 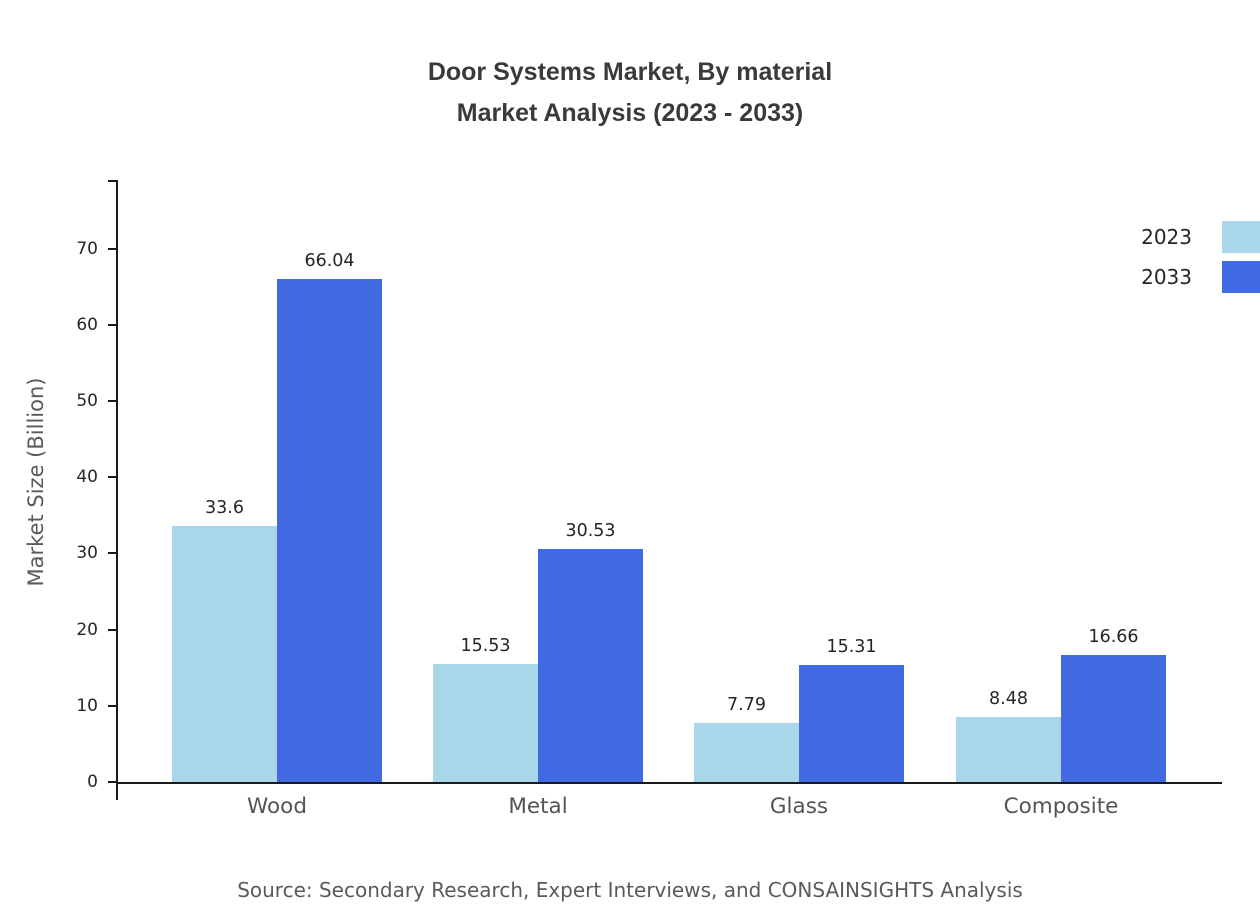 What do you see at coordinates (329, 260) in the screenshot?
I see `value-label-2033-wood: 66.04` at bounding box center [329, 260].